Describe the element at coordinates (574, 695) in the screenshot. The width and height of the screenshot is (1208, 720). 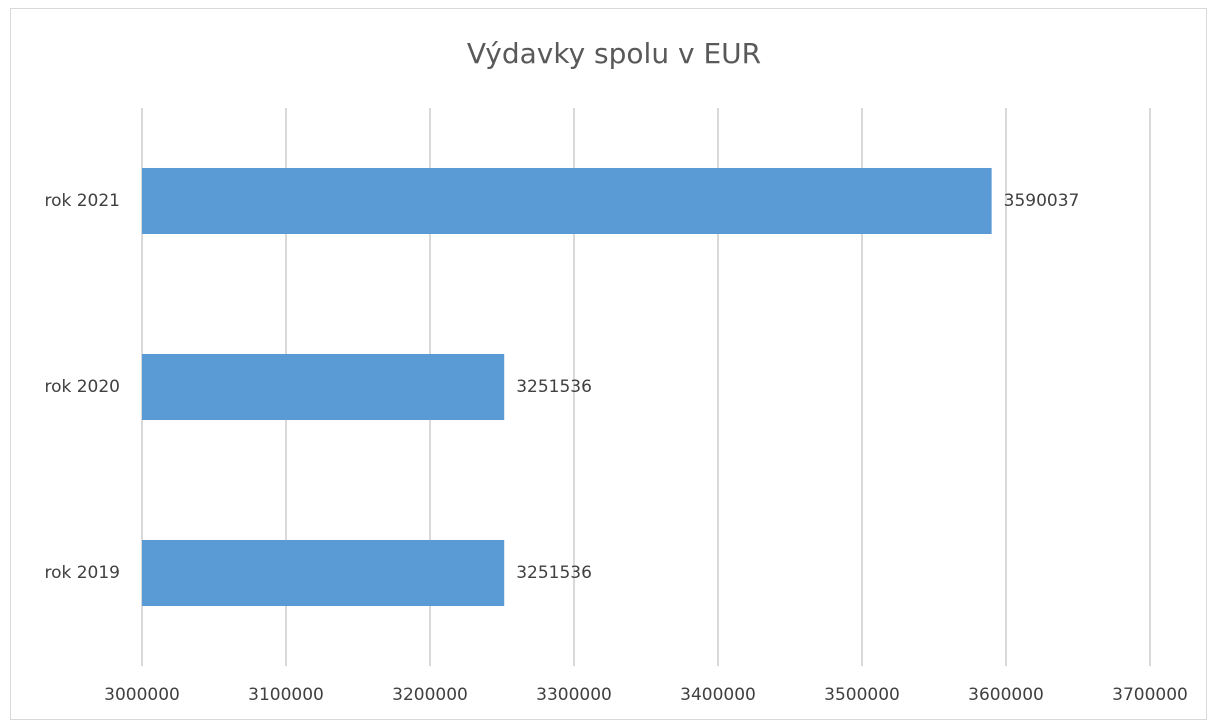
I see `x-tick-label: 3300000` at that location.